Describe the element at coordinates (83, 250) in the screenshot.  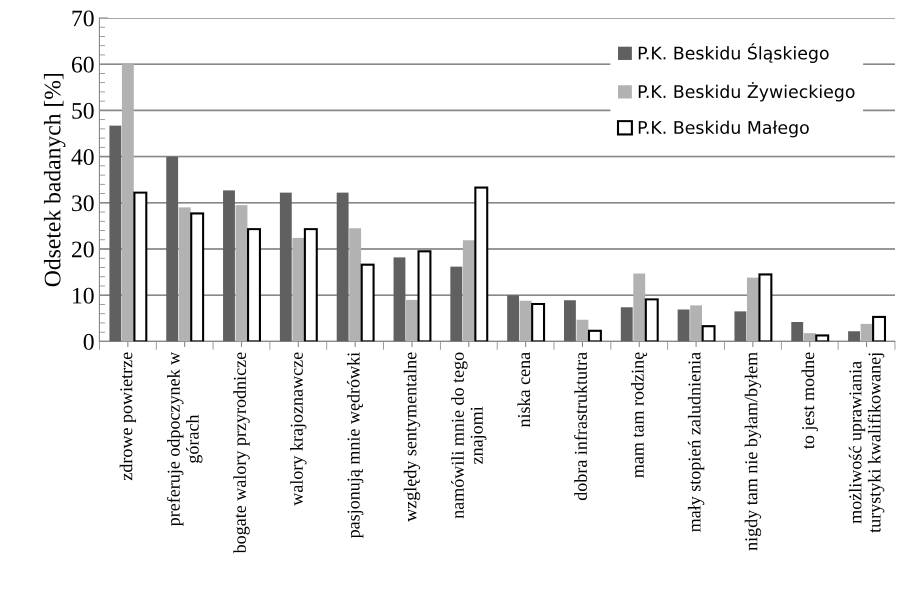
I see `y-tick-label: 20` at that location.